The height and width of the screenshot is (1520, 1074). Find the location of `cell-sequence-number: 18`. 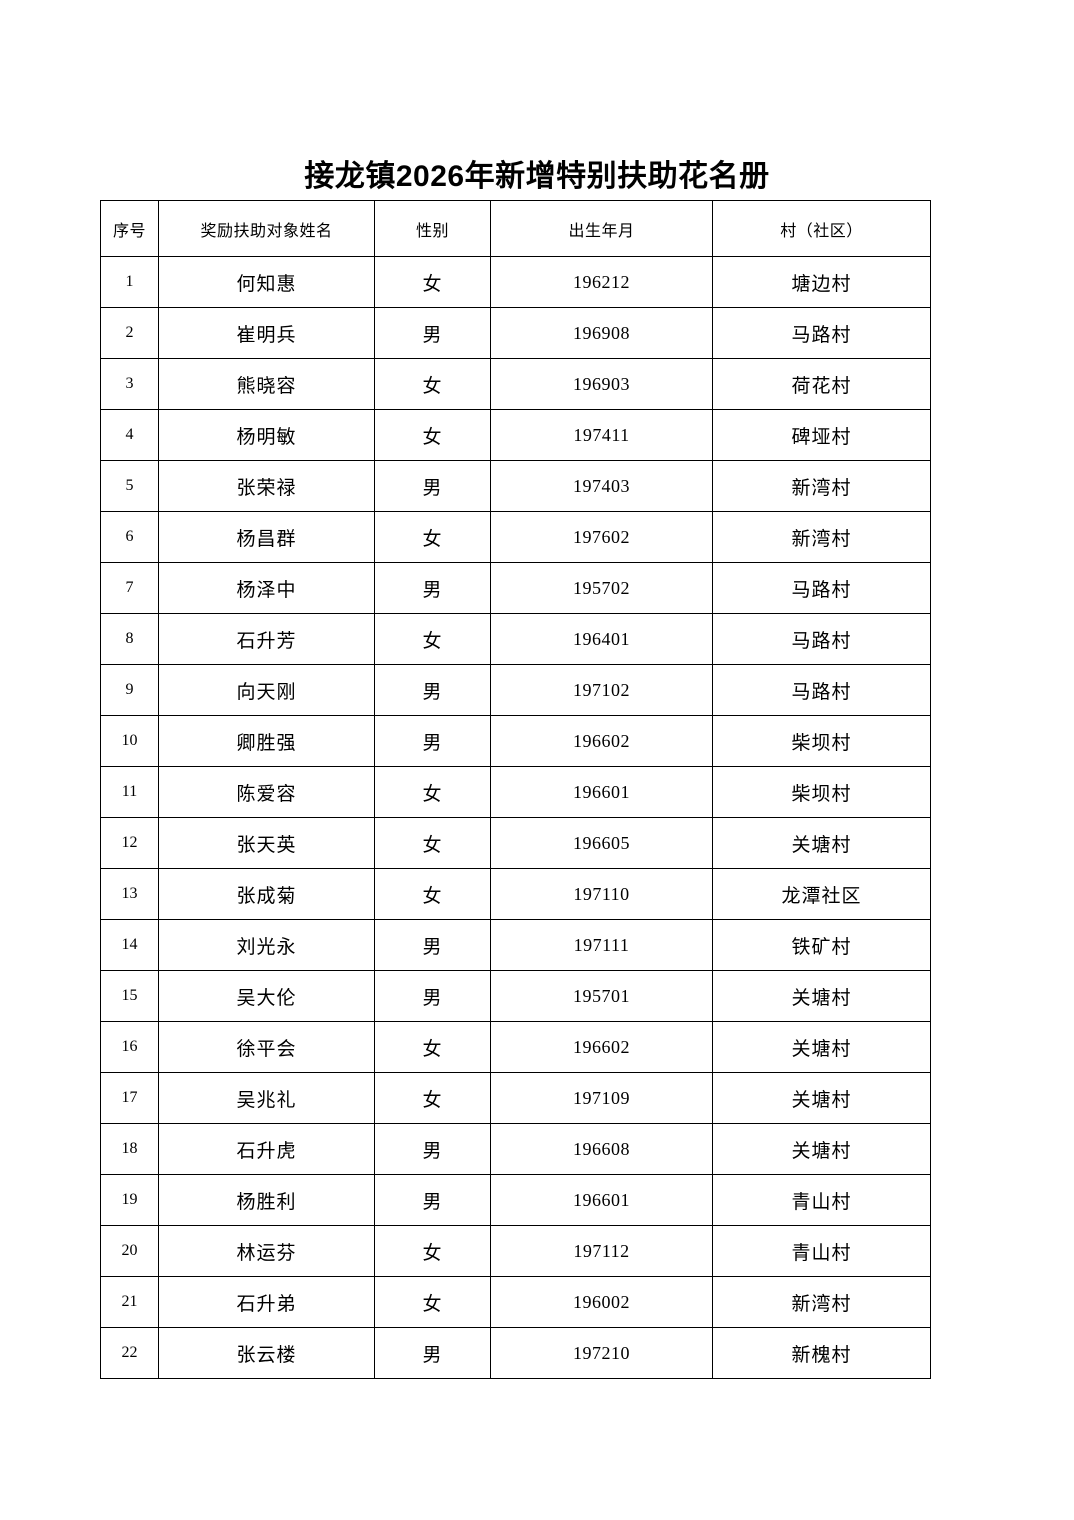

cell-sequence-number: 18 is located at coordinates (129, 1149).